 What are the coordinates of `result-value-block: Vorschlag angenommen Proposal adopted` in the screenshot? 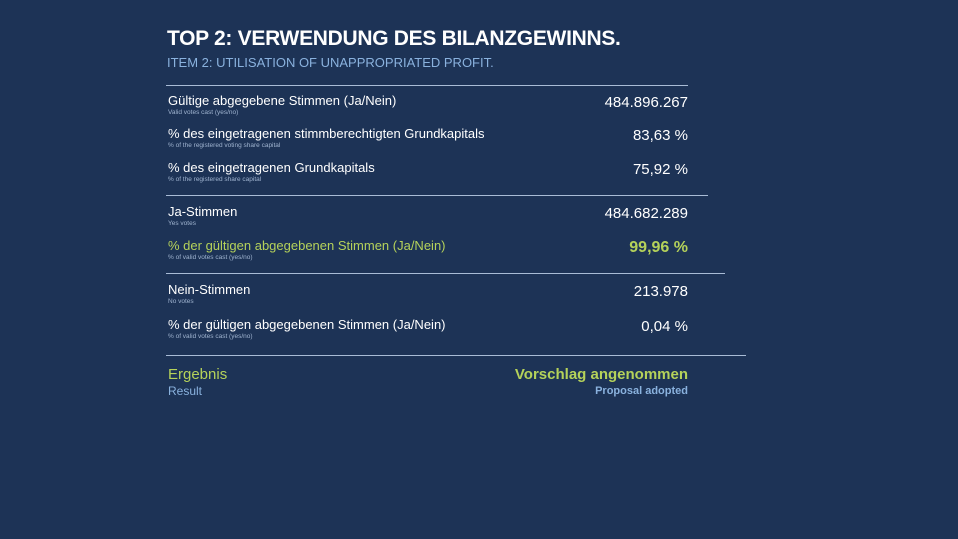 It's located at (601, 382).